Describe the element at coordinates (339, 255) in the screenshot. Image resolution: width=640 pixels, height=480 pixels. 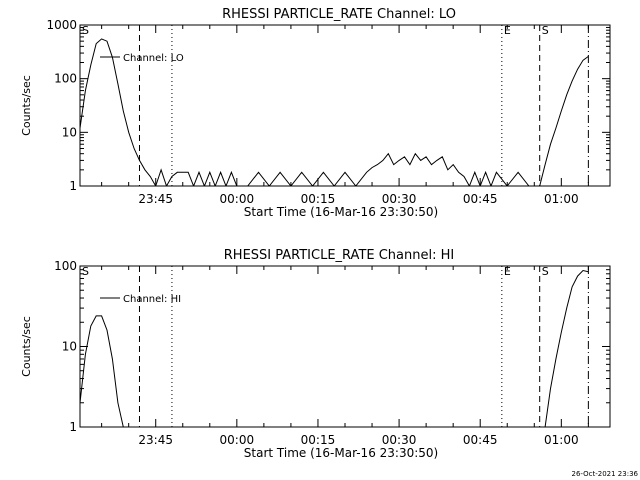
I see `chart-title: RHESSI PARTICLE_RATE Channel: HI` at that location.